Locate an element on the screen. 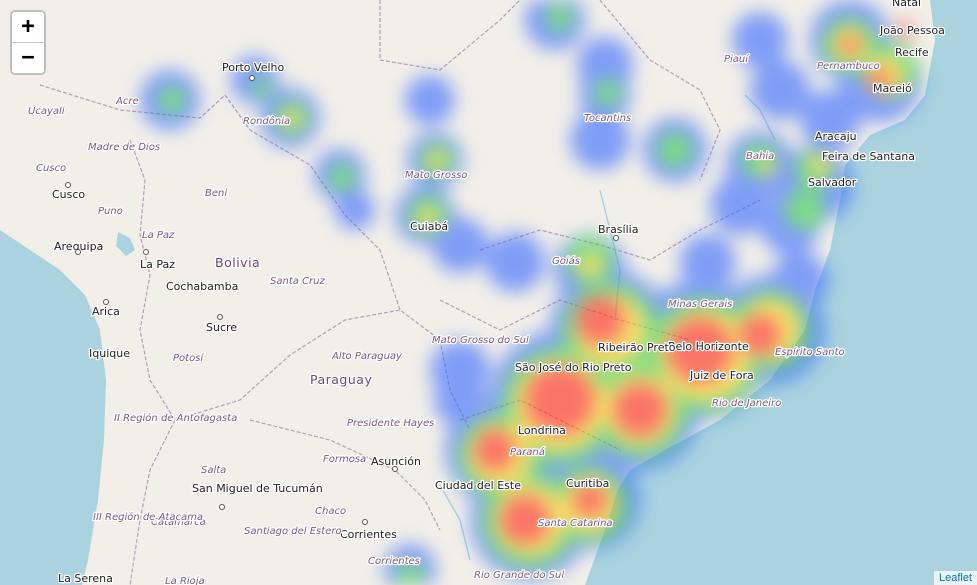  leaflet-attribution-link: Leaflet is located at coordinates (955, 578).